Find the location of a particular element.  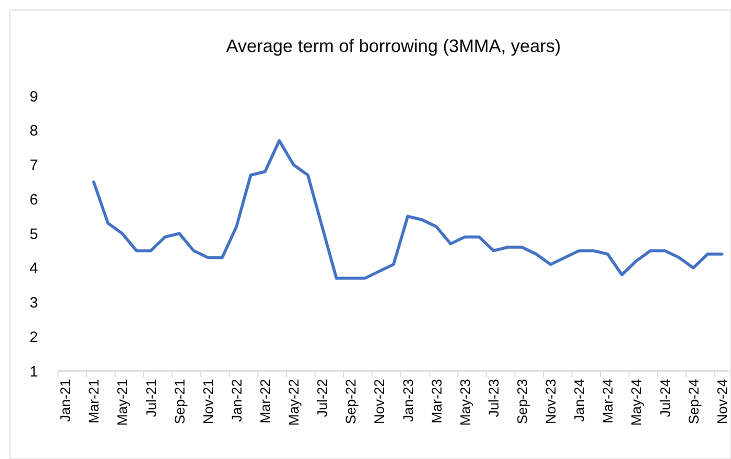

x-tick-label: Nov-22 is located at coordinates (379, 401).